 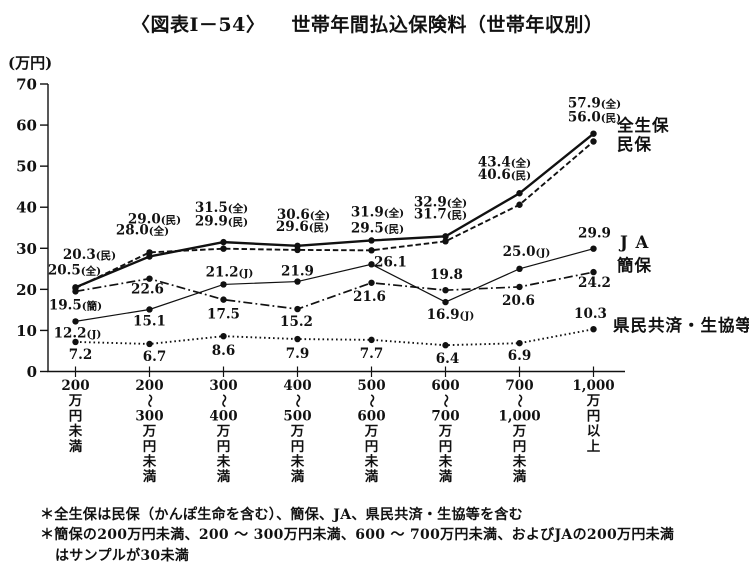 What do you see at coordinates (224, 351) in the screenshot?
I see `data-label-kenmin-kyosai: 8.6` at bounding box center [224, 351].